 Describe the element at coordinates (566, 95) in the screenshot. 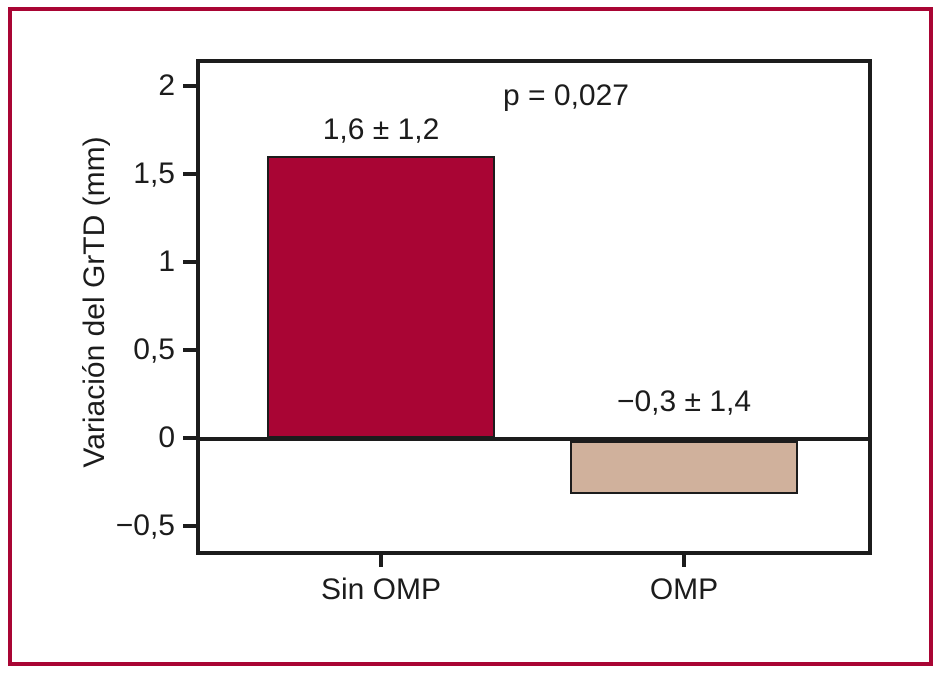

I see `p-value-annotation: p = 0,027` at that location.